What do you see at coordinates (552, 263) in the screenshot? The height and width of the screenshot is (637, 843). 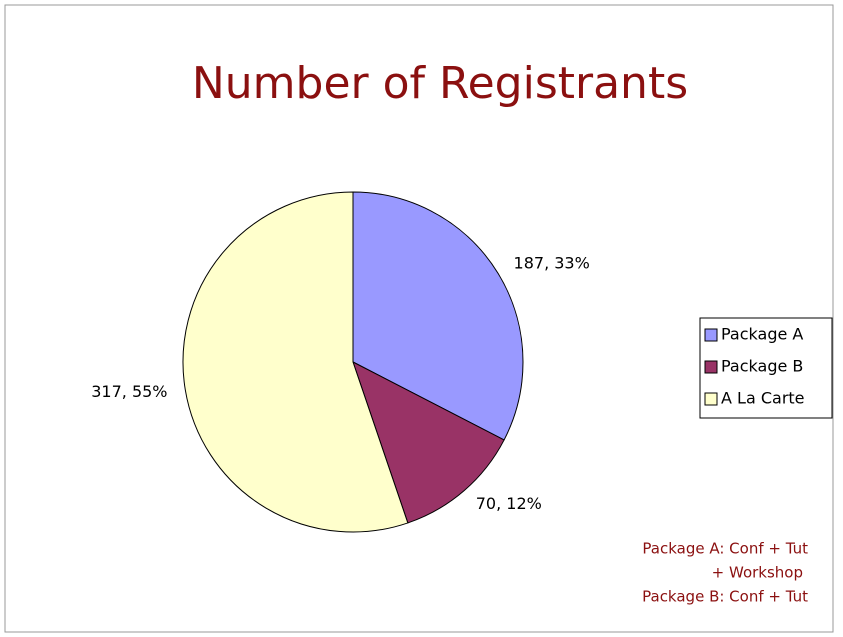 I see `data-label: 187, 33%` at bounding box center [552, 263].